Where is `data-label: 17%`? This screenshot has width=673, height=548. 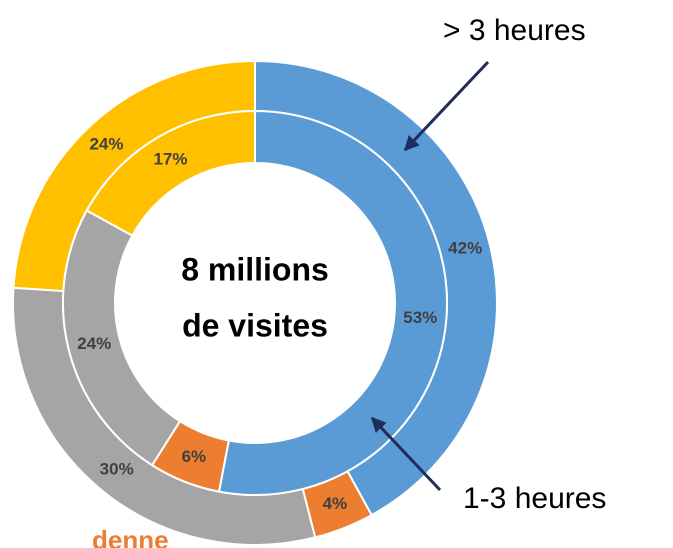
data-label: 17% is located at coordinates (170, 159).